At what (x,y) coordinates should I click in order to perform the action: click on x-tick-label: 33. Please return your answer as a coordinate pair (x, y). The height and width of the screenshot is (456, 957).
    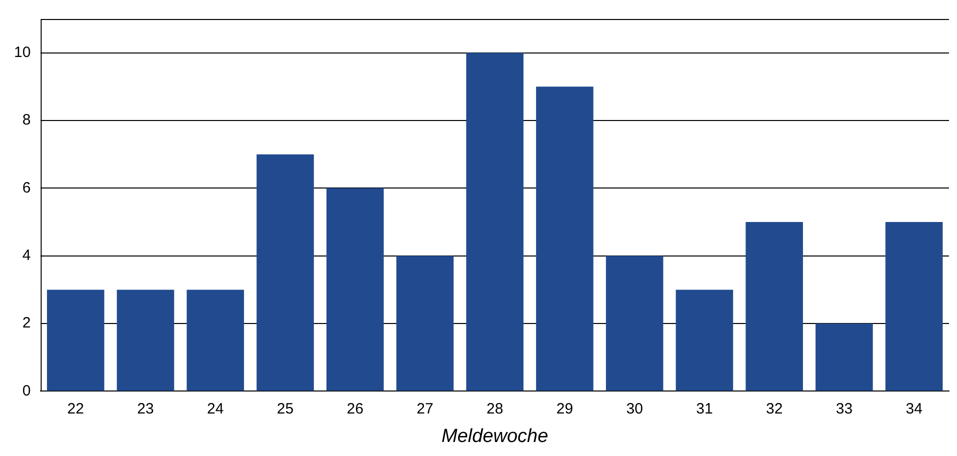
    Looking at the image, I should click on (844, 409).